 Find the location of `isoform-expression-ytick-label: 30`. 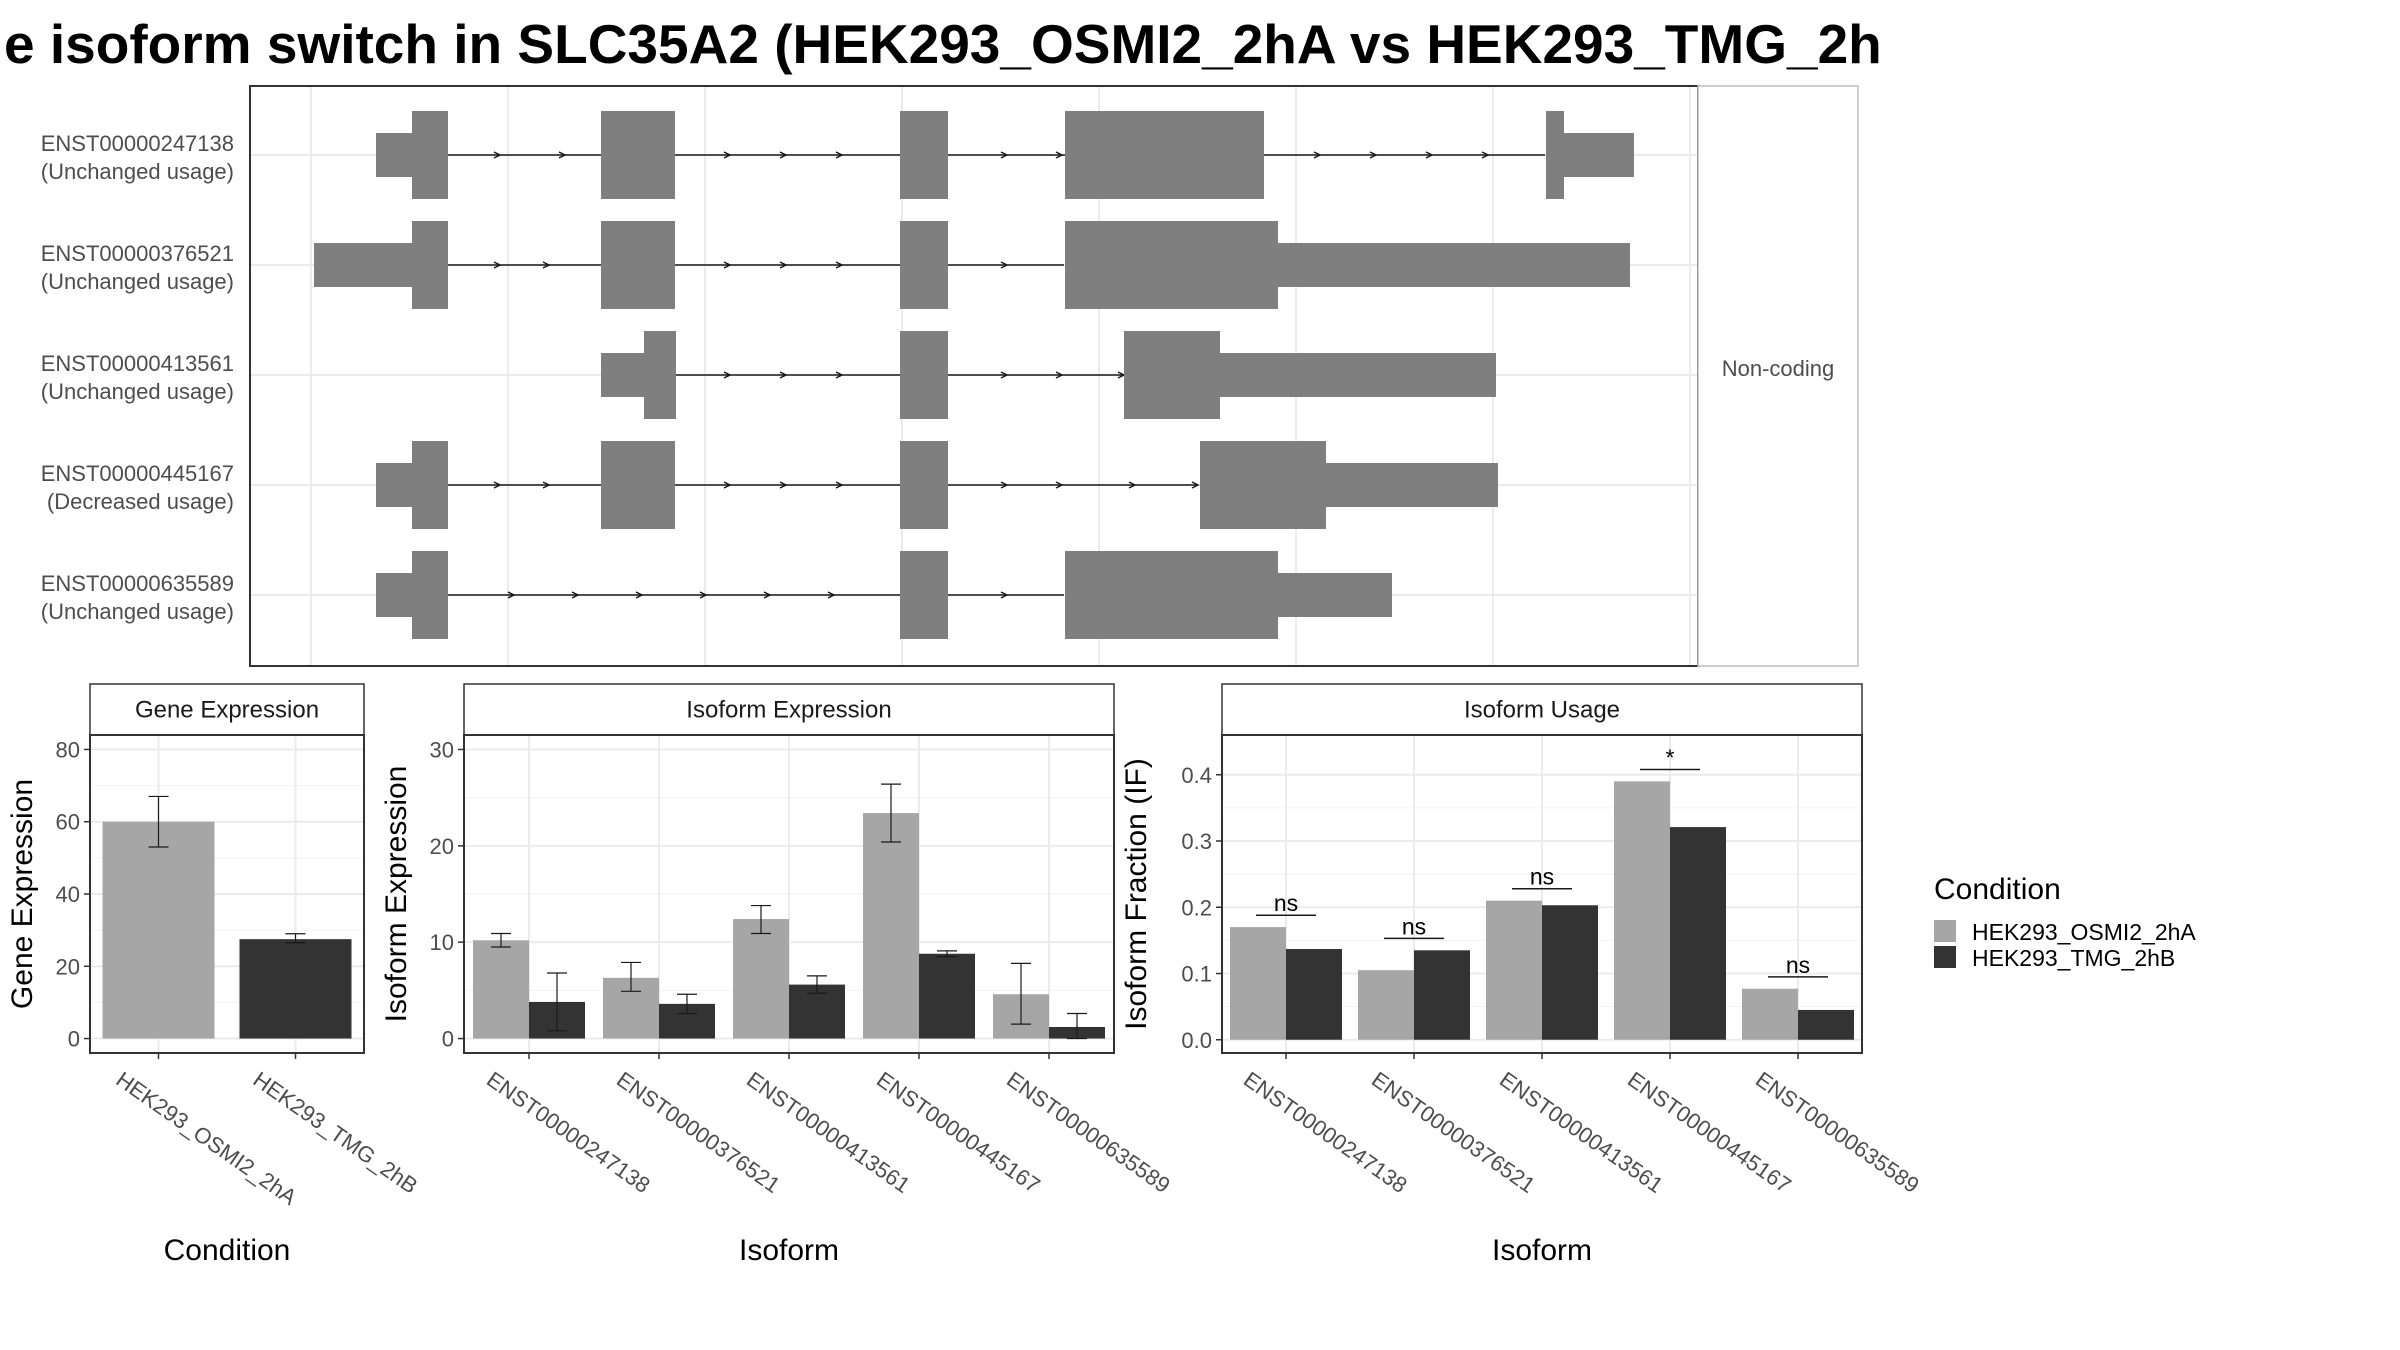

isoform-expression-ytick-label: 30 is located at coordinates (442, 749).